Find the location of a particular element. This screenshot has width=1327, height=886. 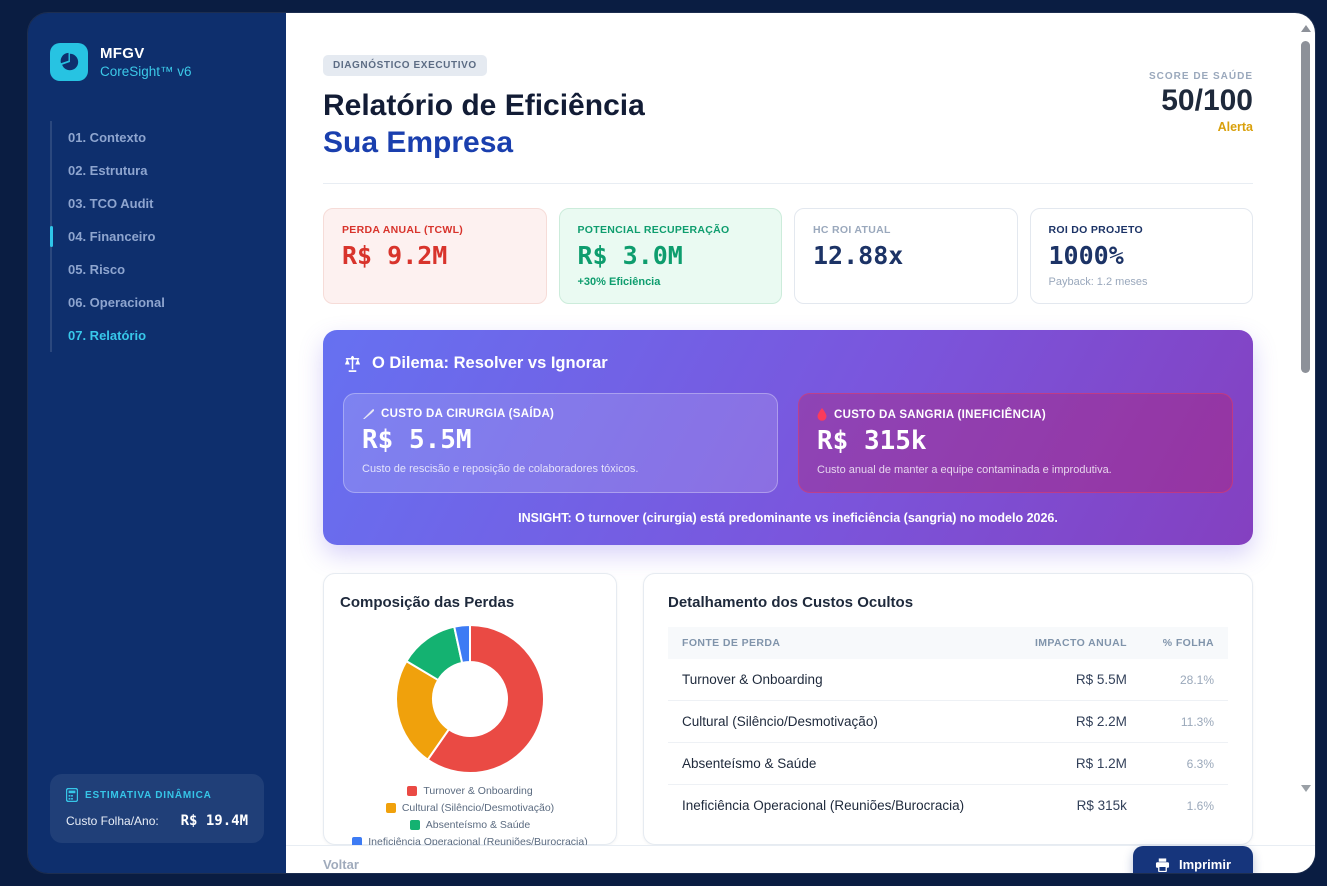

bleeding-value: R$ 315k is located at coordinates (872, 441).